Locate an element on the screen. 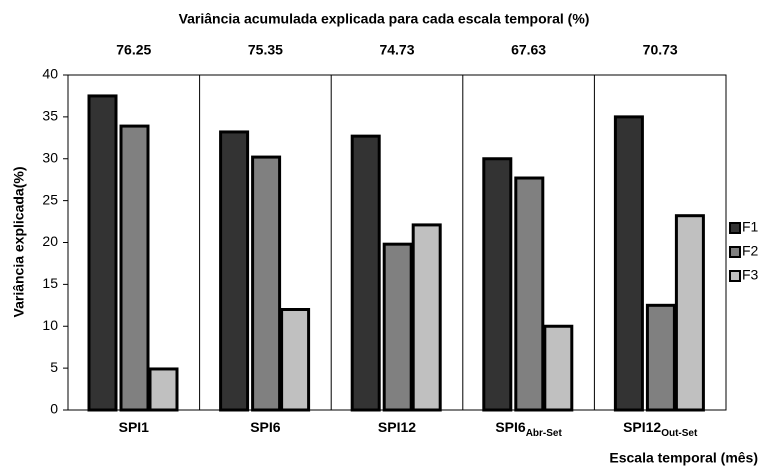 This screenshot has height=473, width=769. y-tick-label: 5 is located at coordinates (54, 367).